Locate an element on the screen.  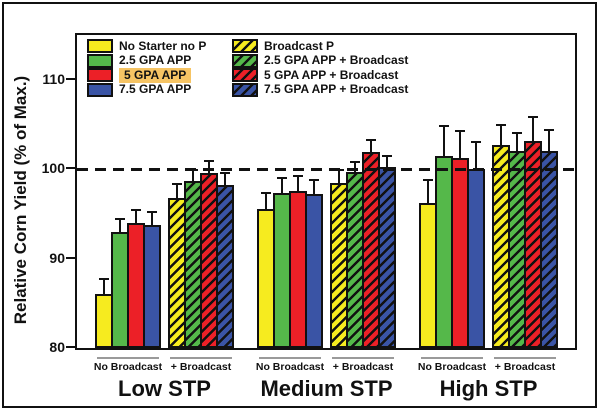
legend-item: 2.5 GPA APP is located at coordinates (150, 61).